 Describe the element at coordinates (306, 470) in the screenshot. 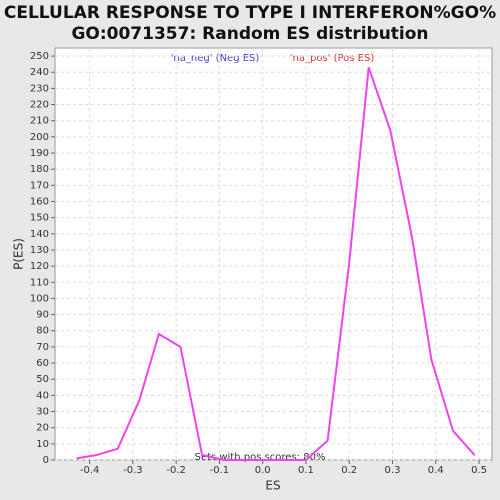

I see `x-tick-label: 0.1` at that location.